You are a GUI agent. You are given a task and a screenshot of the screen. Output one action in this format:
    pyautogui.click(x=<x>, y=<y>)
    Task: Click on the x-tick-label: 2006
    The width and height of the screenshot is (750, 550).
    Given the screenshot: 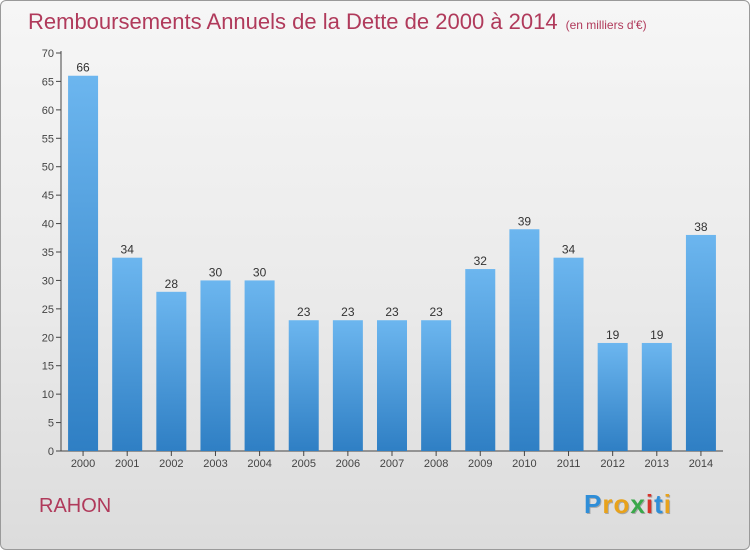 What is the action you would take?
    pyautogui.click(x=348, y=464)
    